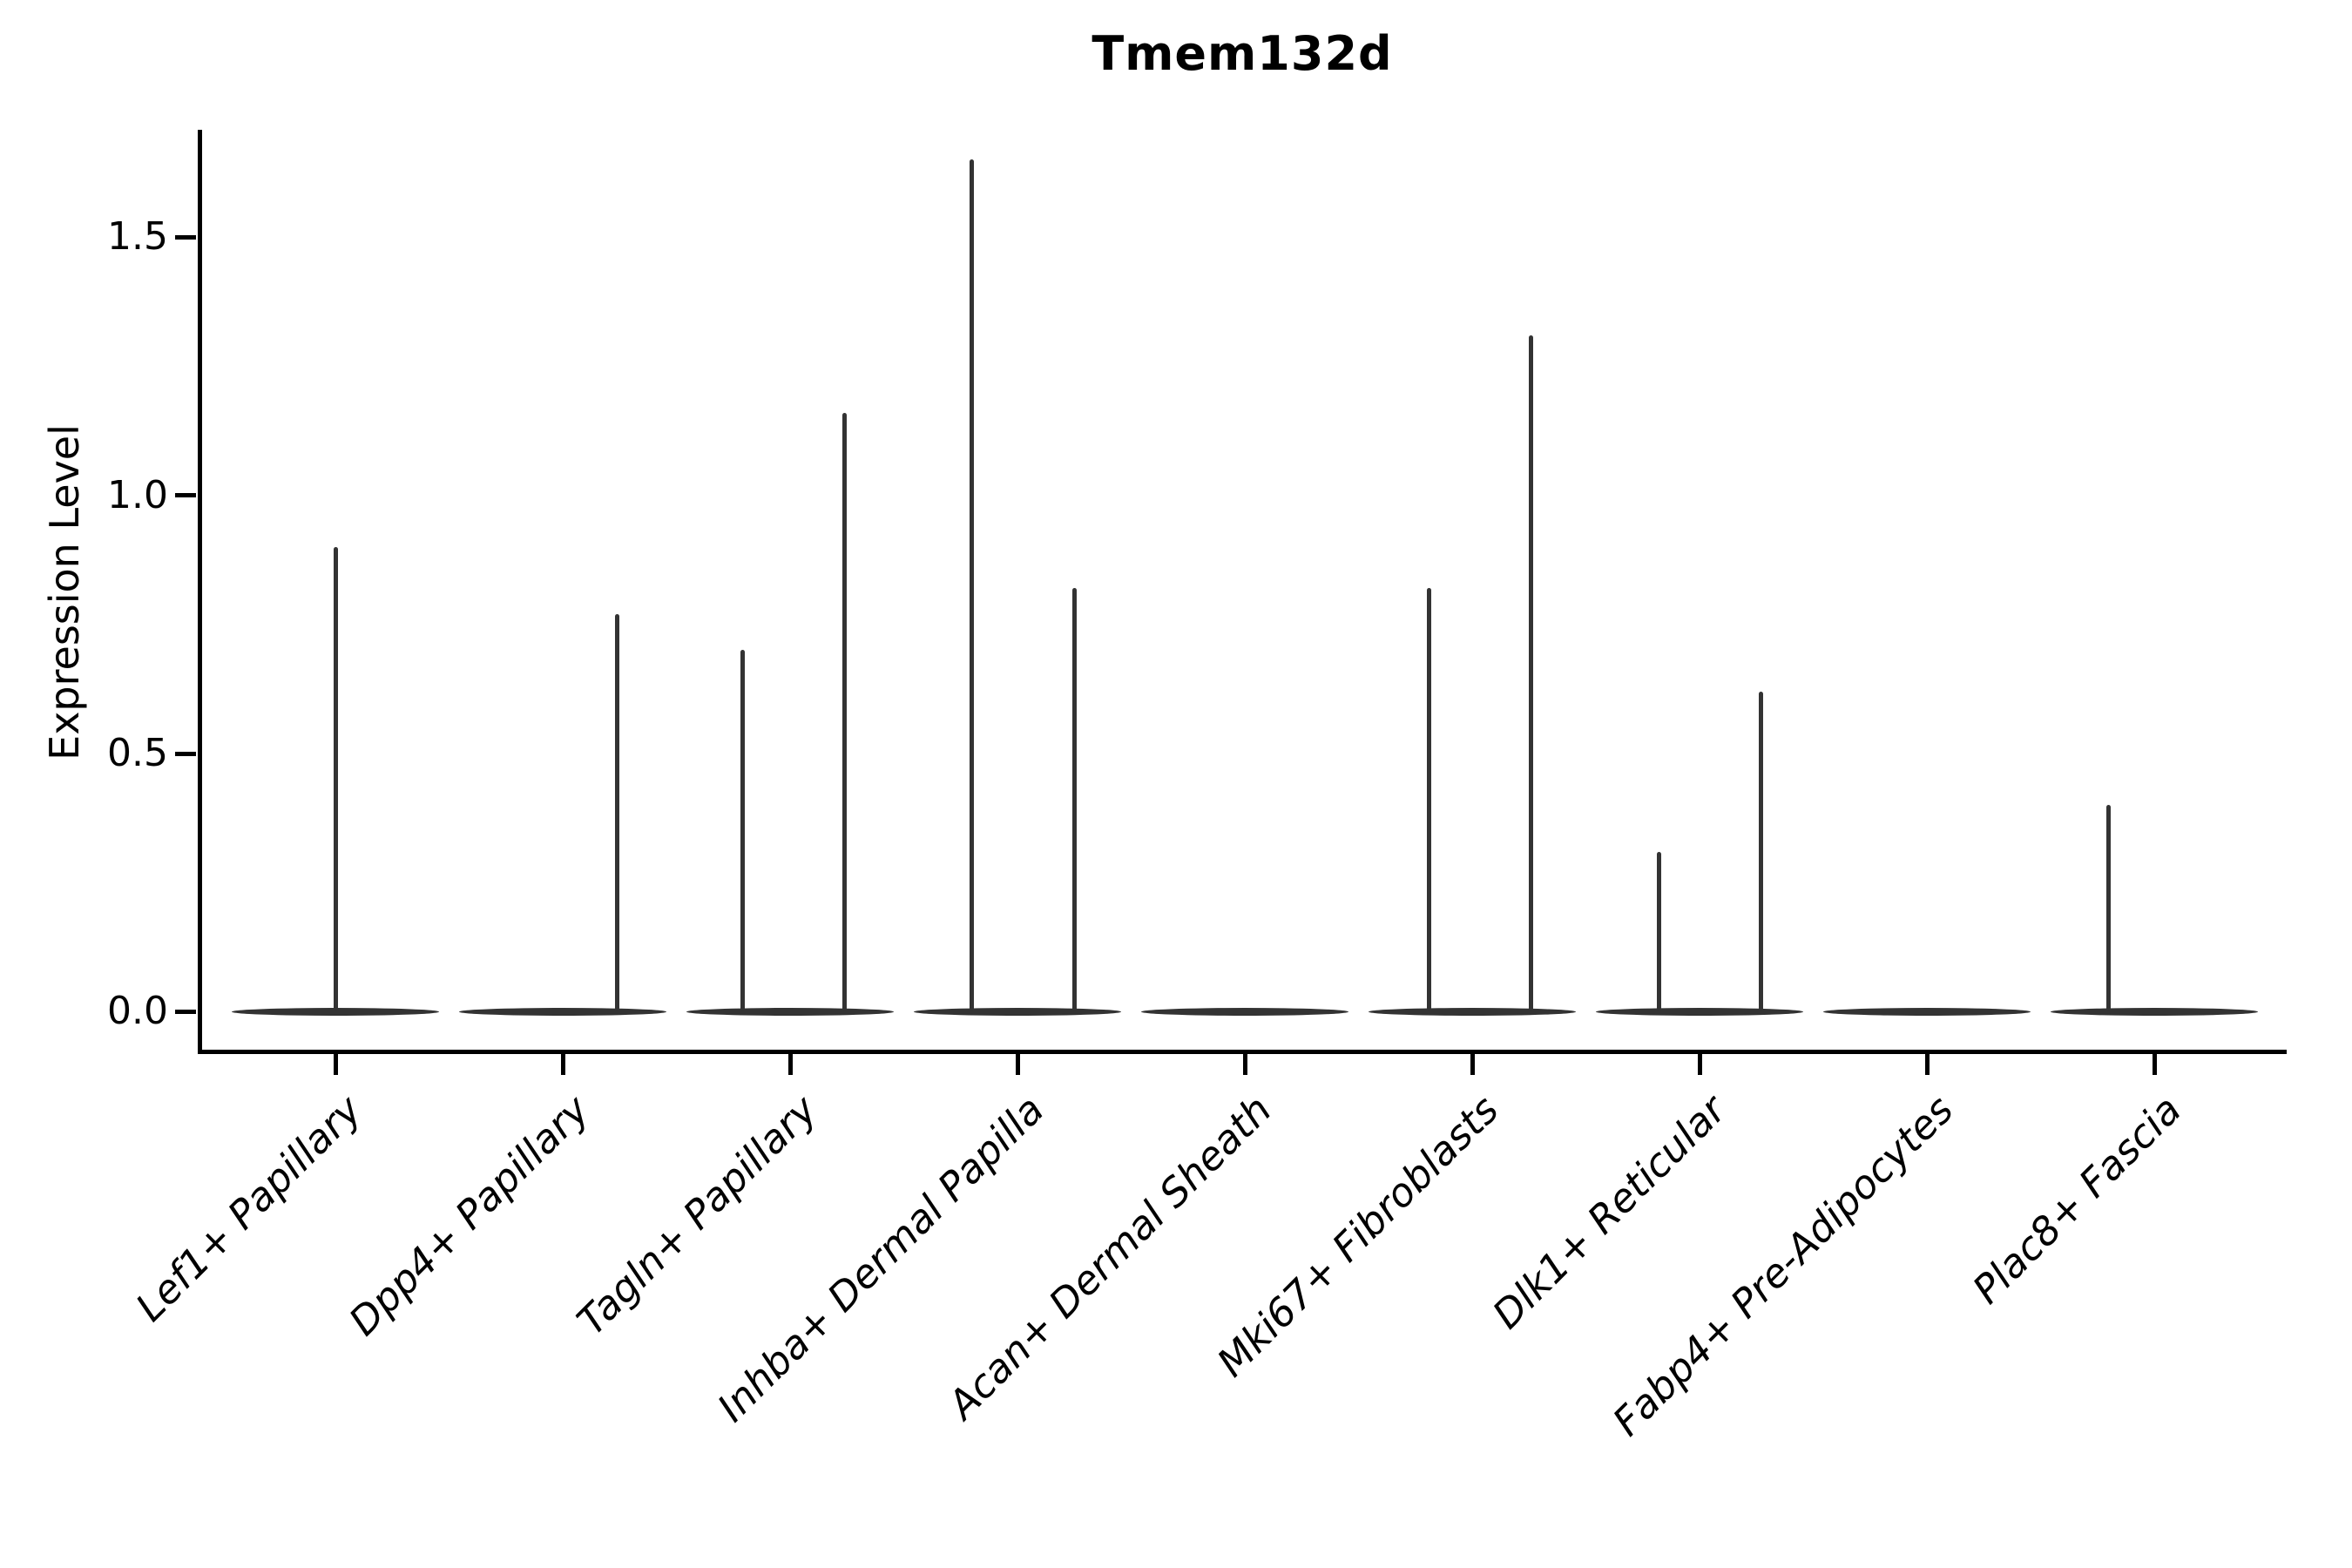  I want to click on x-tick-label: Plac8+ Fascia, so click(2076, 1199).